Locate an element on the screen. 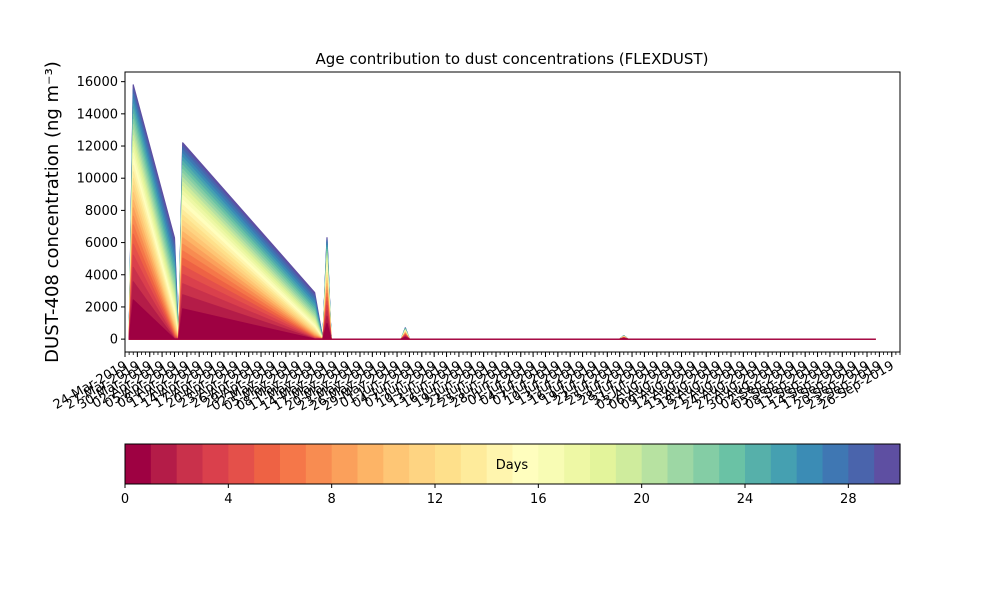 This screenshot has height=604, width=1000. colorbar: Days 0 4 8 12 16 20 24 28 is located at coordinates (511, 475).